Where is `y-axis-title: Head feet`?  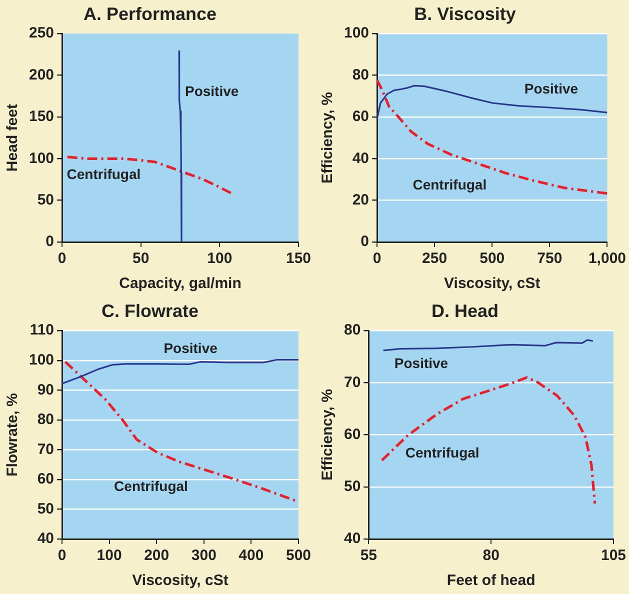 y-axis-title: Head feet is located at coordinates (13, 138).